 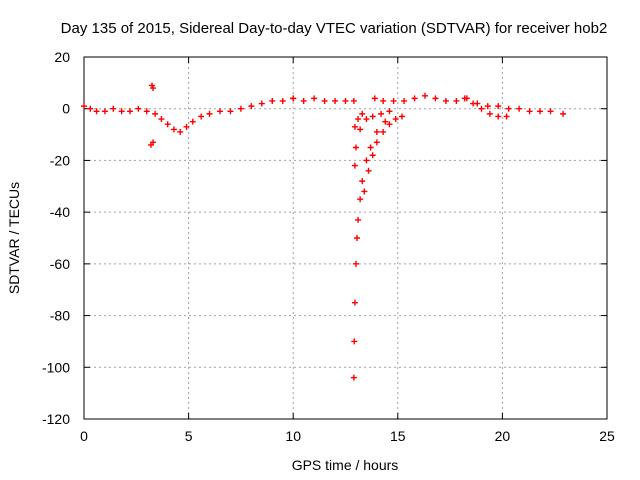 What do you see at coordinates (14, 238) in the screenshot?
I see `y-axis-label: SDTVAR / TECUs` at bounding box center [14, 238].